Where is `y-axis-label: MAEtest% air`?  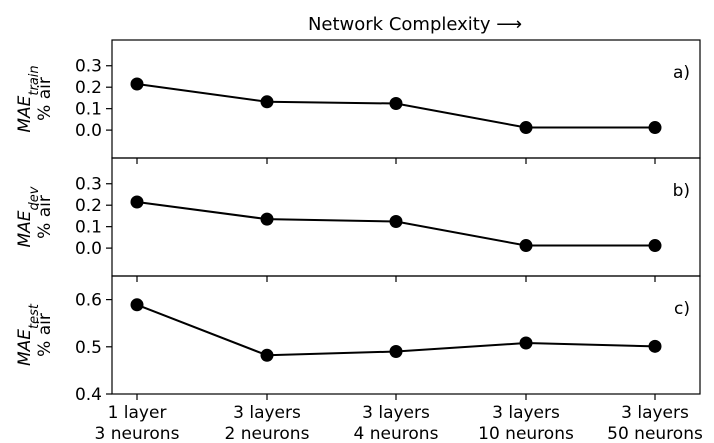 y-axis-label: MAEtest% air is located at coordinates (35, 334).